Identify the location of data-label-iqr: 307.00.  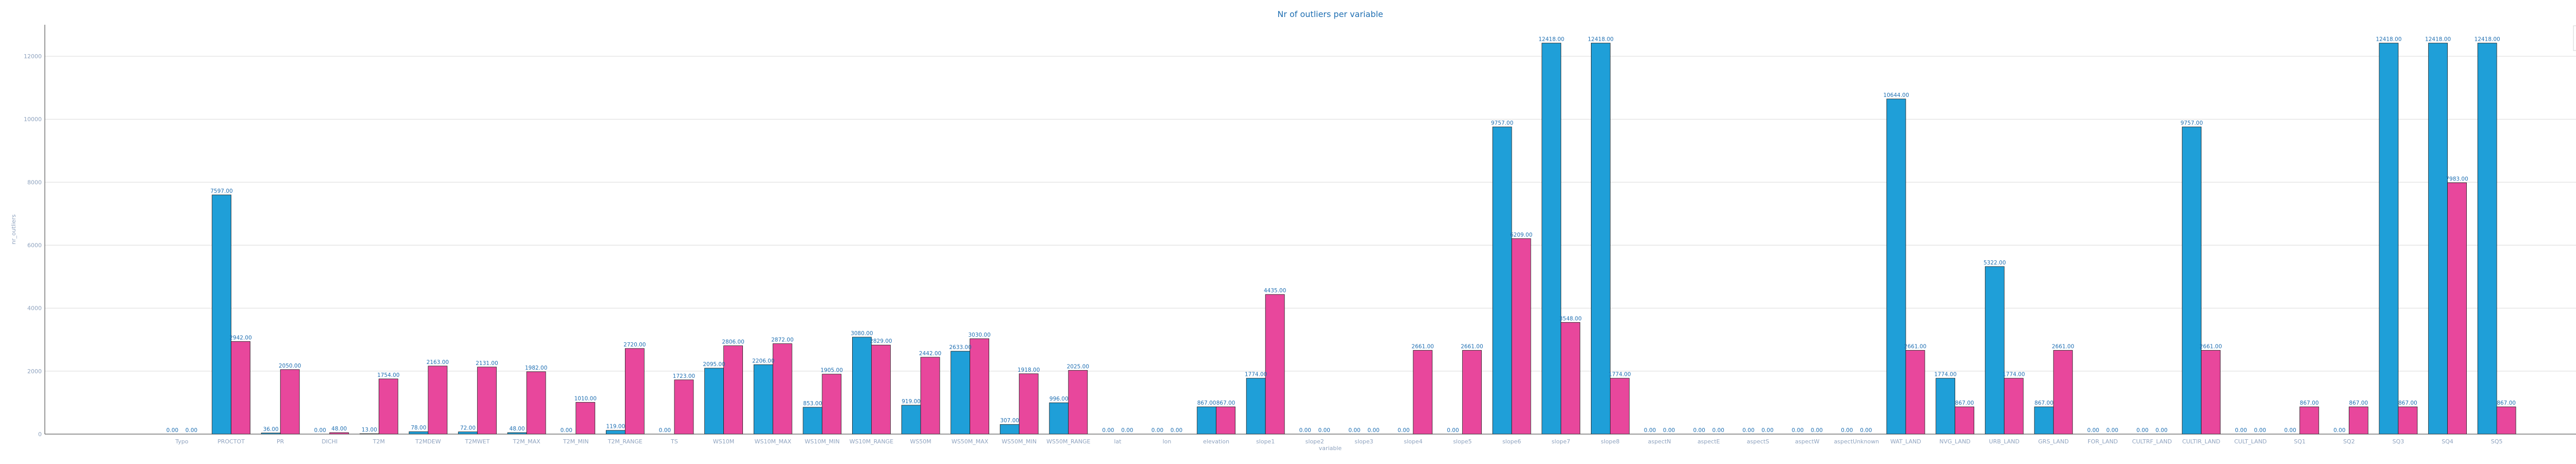
(1009, 421).